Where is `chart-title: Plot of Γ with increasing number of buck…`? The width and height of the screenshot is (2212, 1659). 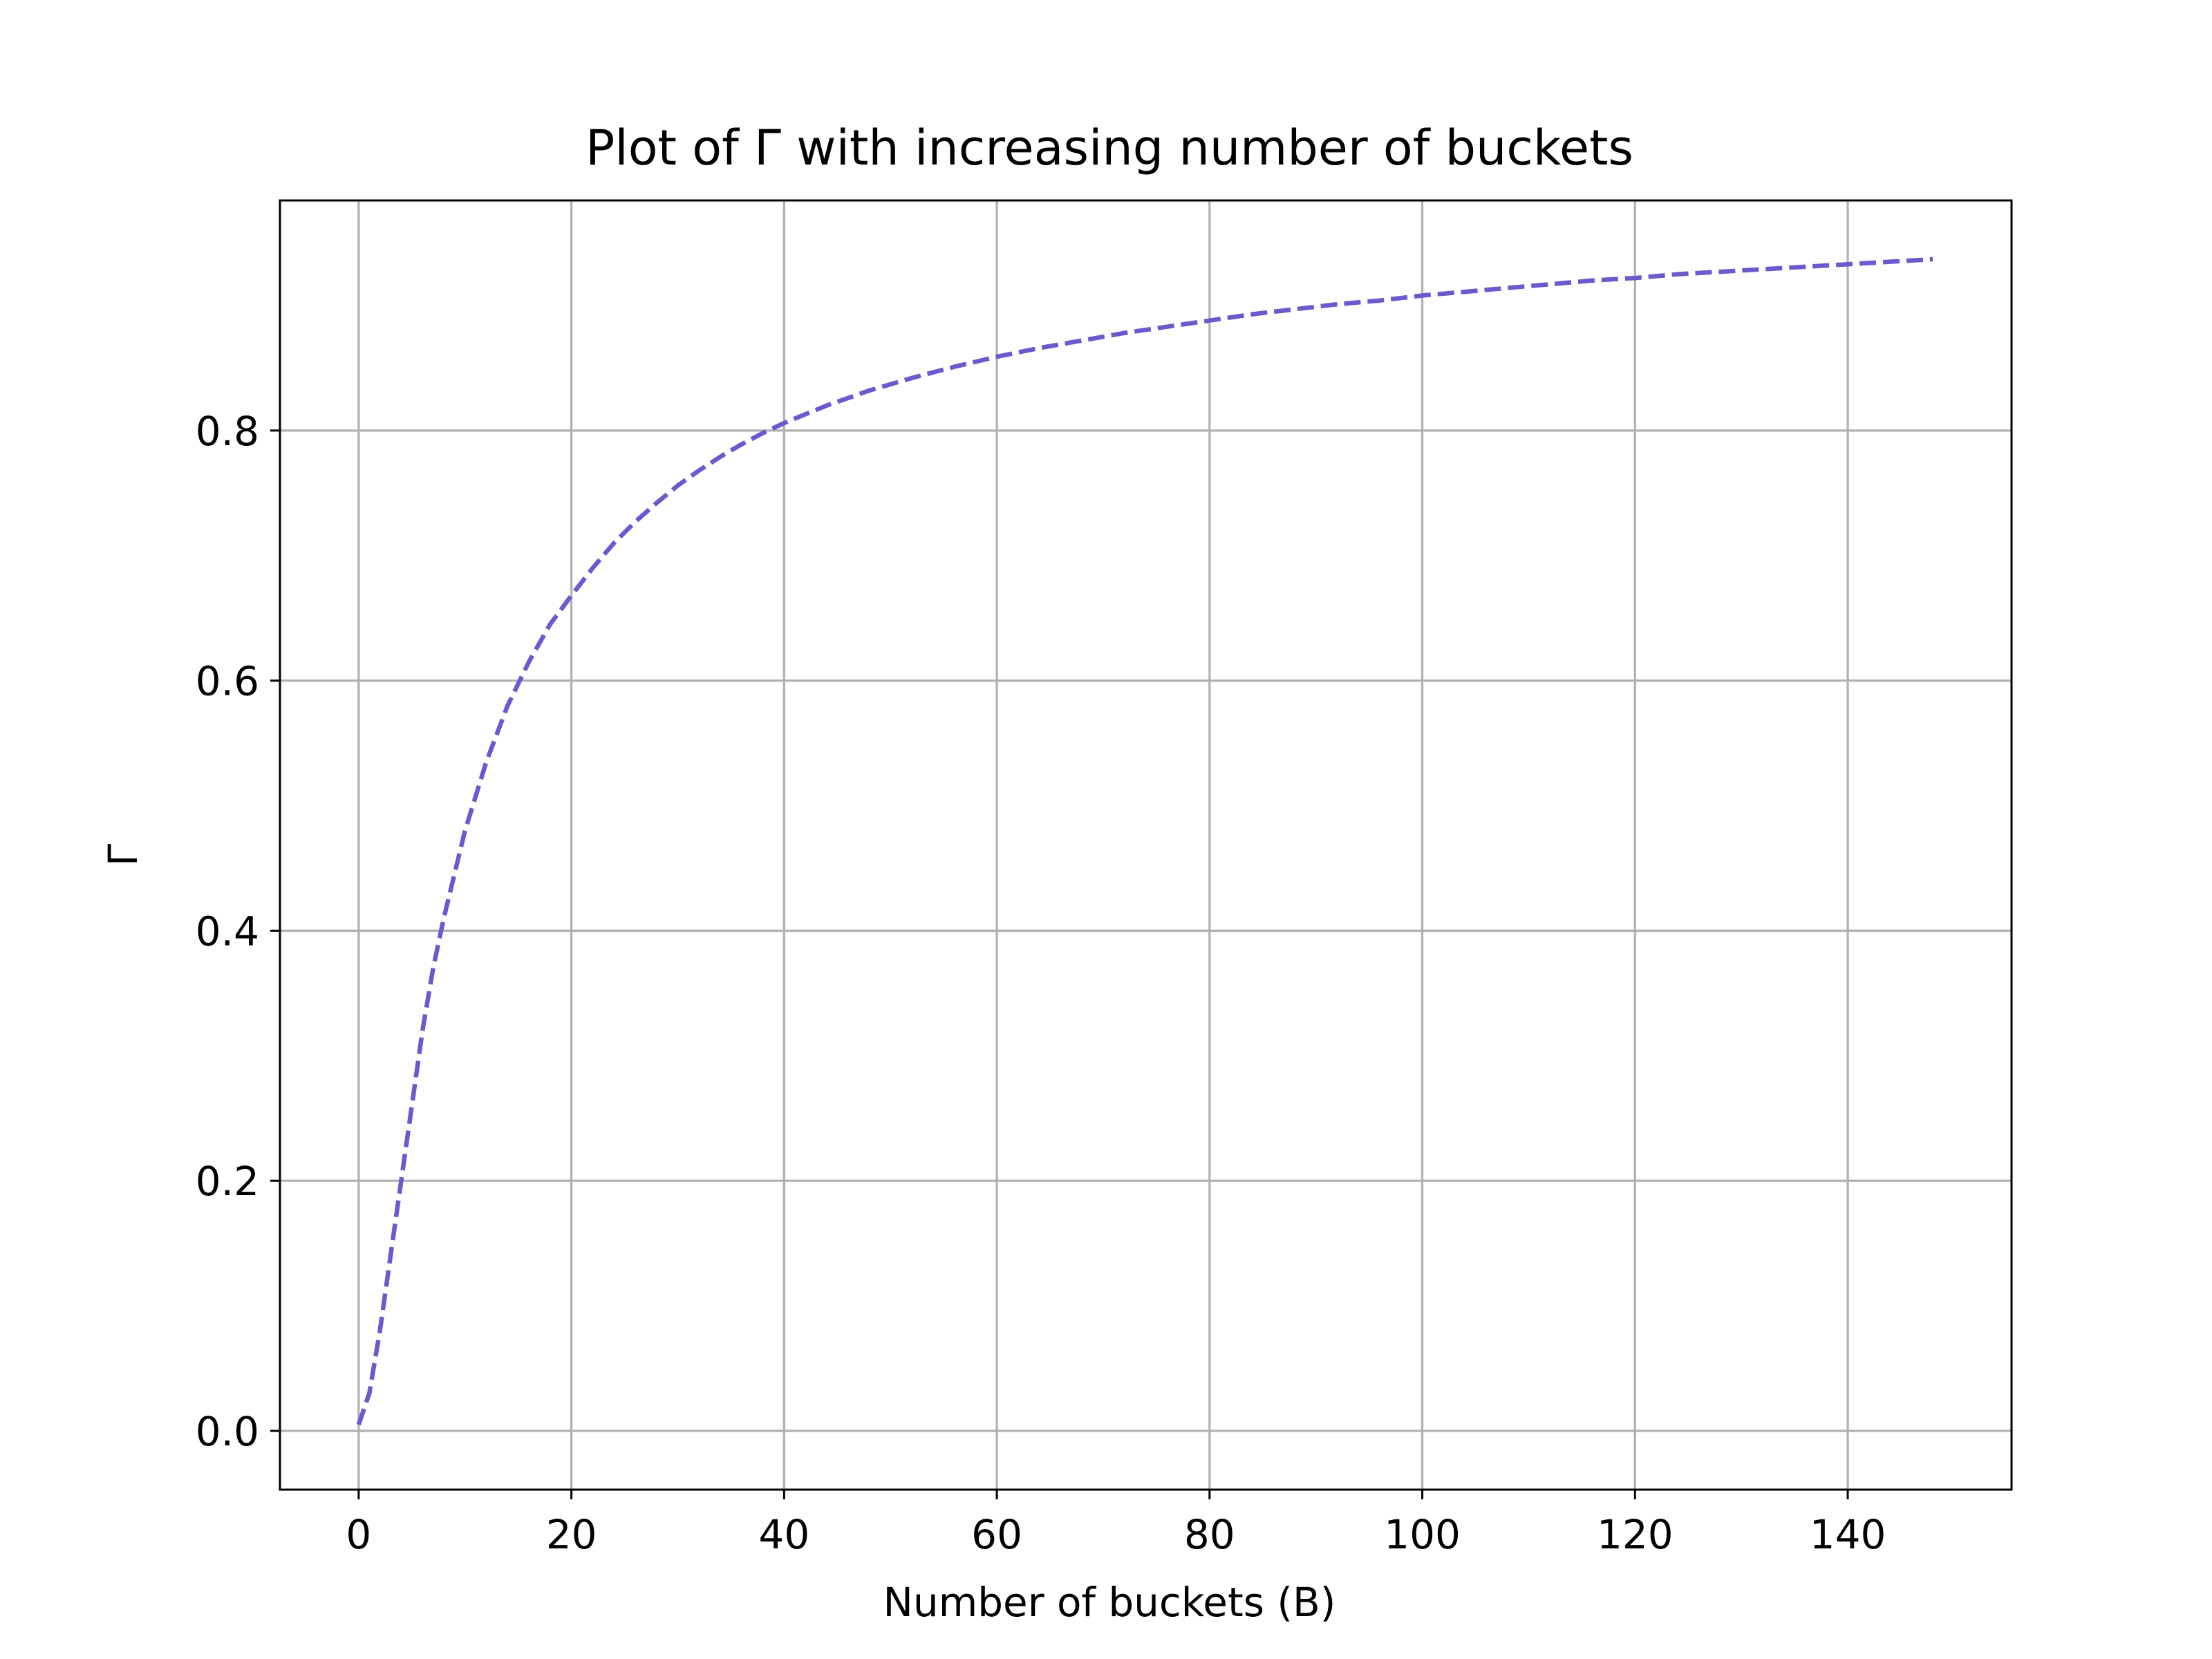
chart-title: Plot of Γ with increasing number of buck… is located at coordinates (1109, 148).